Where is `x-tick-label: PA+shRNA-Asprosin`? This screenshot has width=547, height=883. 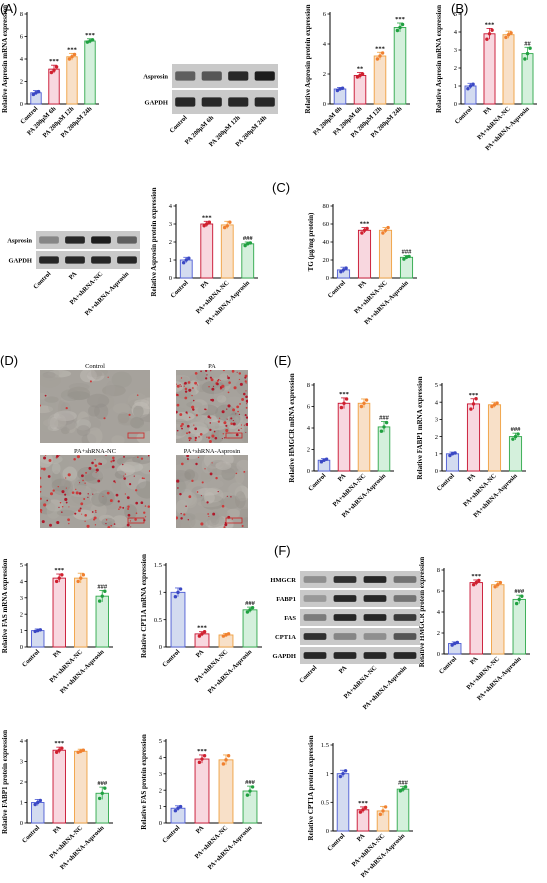
x-tick-label: PA+shRNA-Asprosin is located at coordinates (230, 671).